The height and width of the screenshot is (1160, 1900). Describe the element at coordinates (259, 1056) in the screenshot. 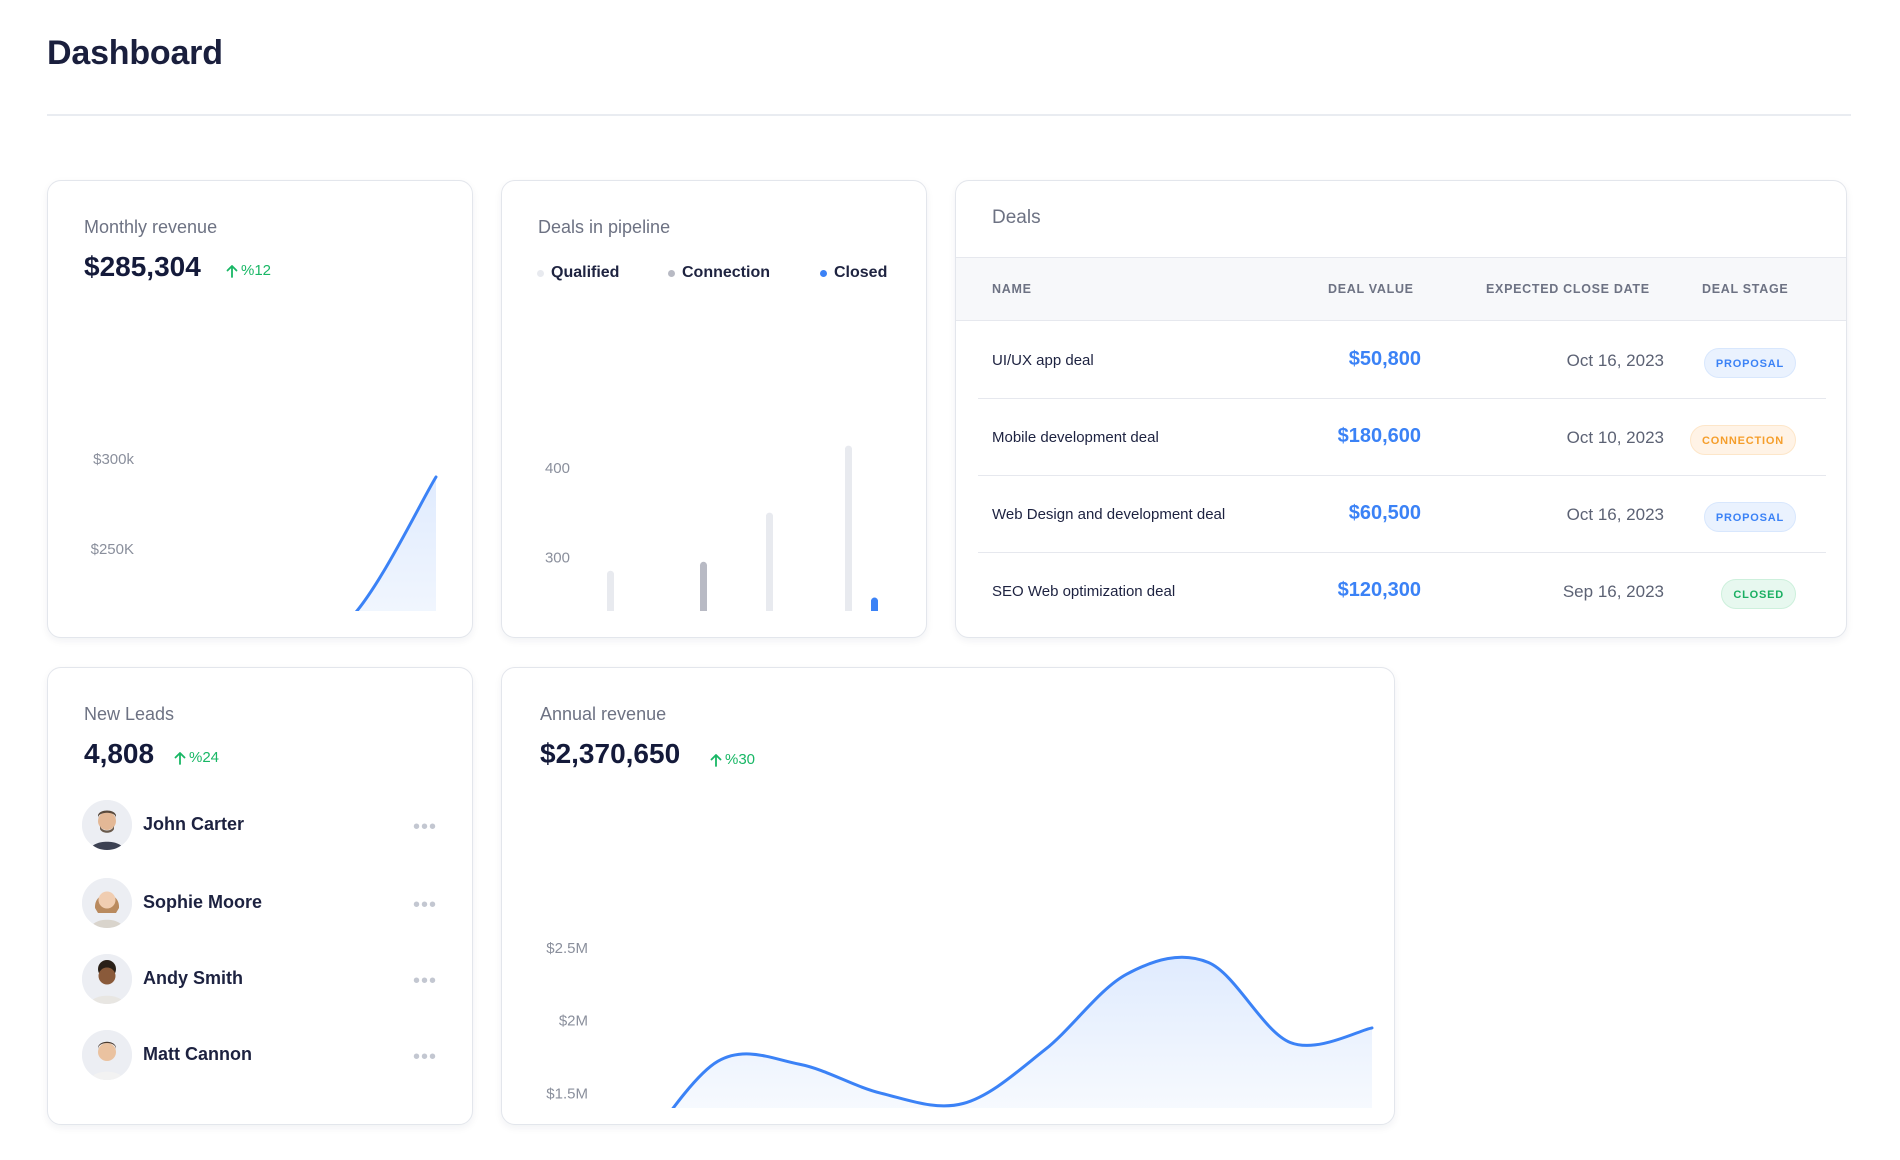

I see `lead-item: Matt Cannon •••` at that location.